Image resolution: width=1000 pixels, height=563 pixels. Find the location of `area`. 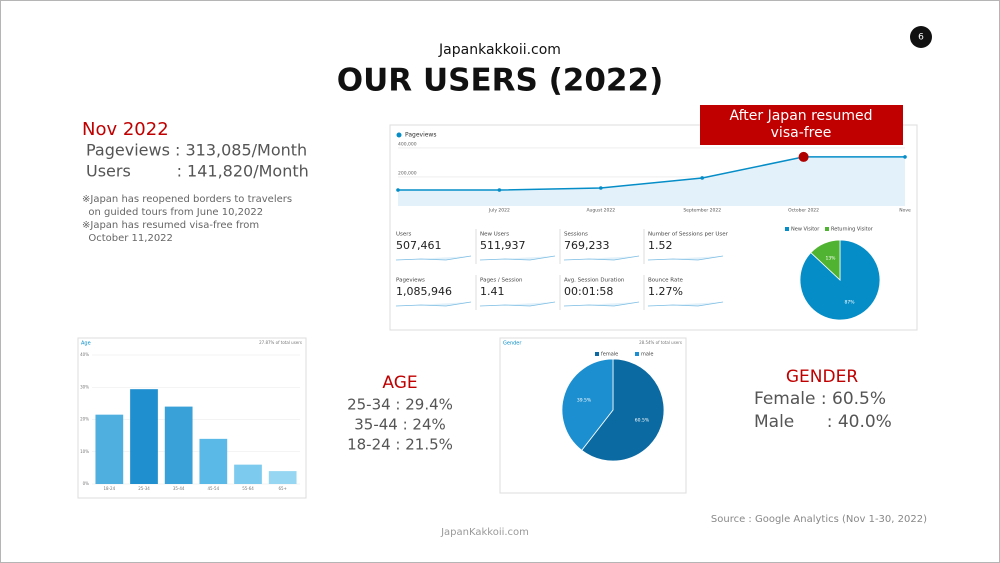

area is located at coordinates (651, 181).